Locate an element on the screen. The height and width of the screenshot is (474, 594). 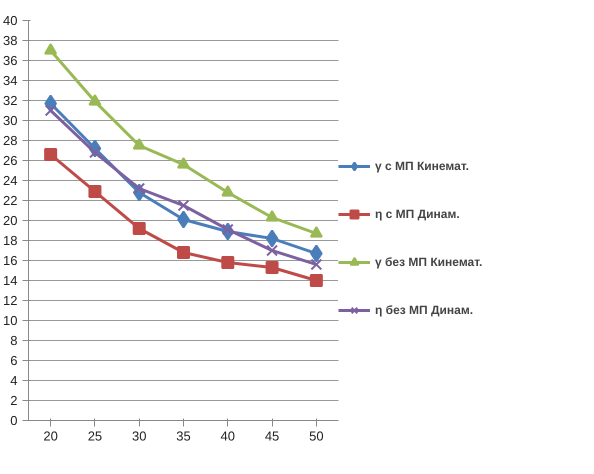
y-tick-label: 40 is located at coordinates (10, 20).